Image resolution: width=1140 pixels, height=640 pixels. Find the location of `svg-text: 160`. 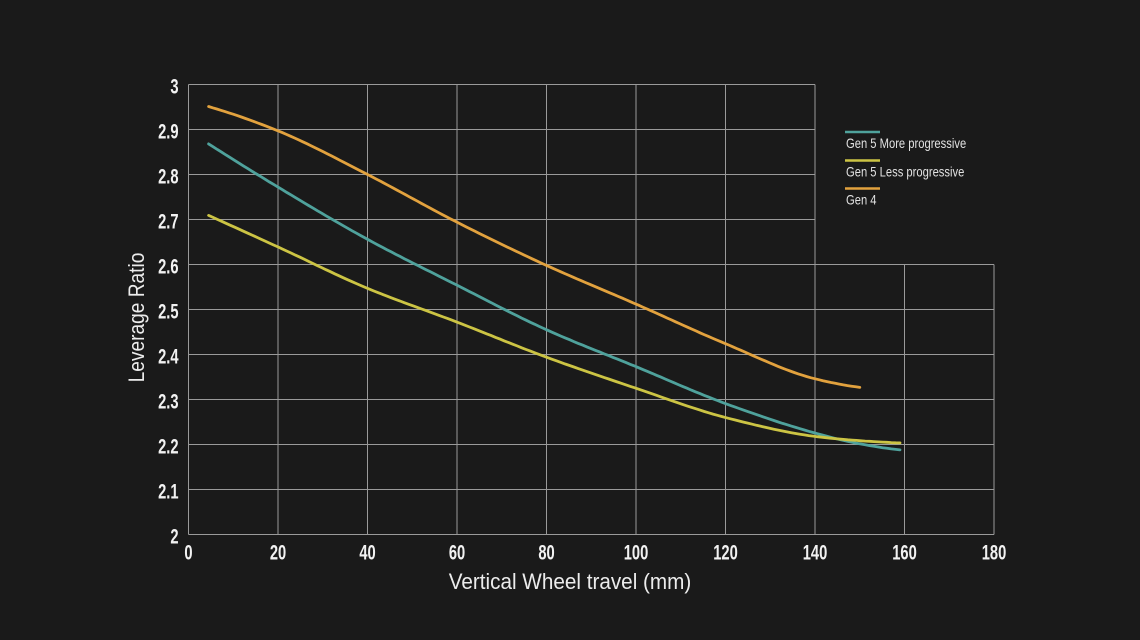

svg-text: 160 is located at coordinates (904, 552).